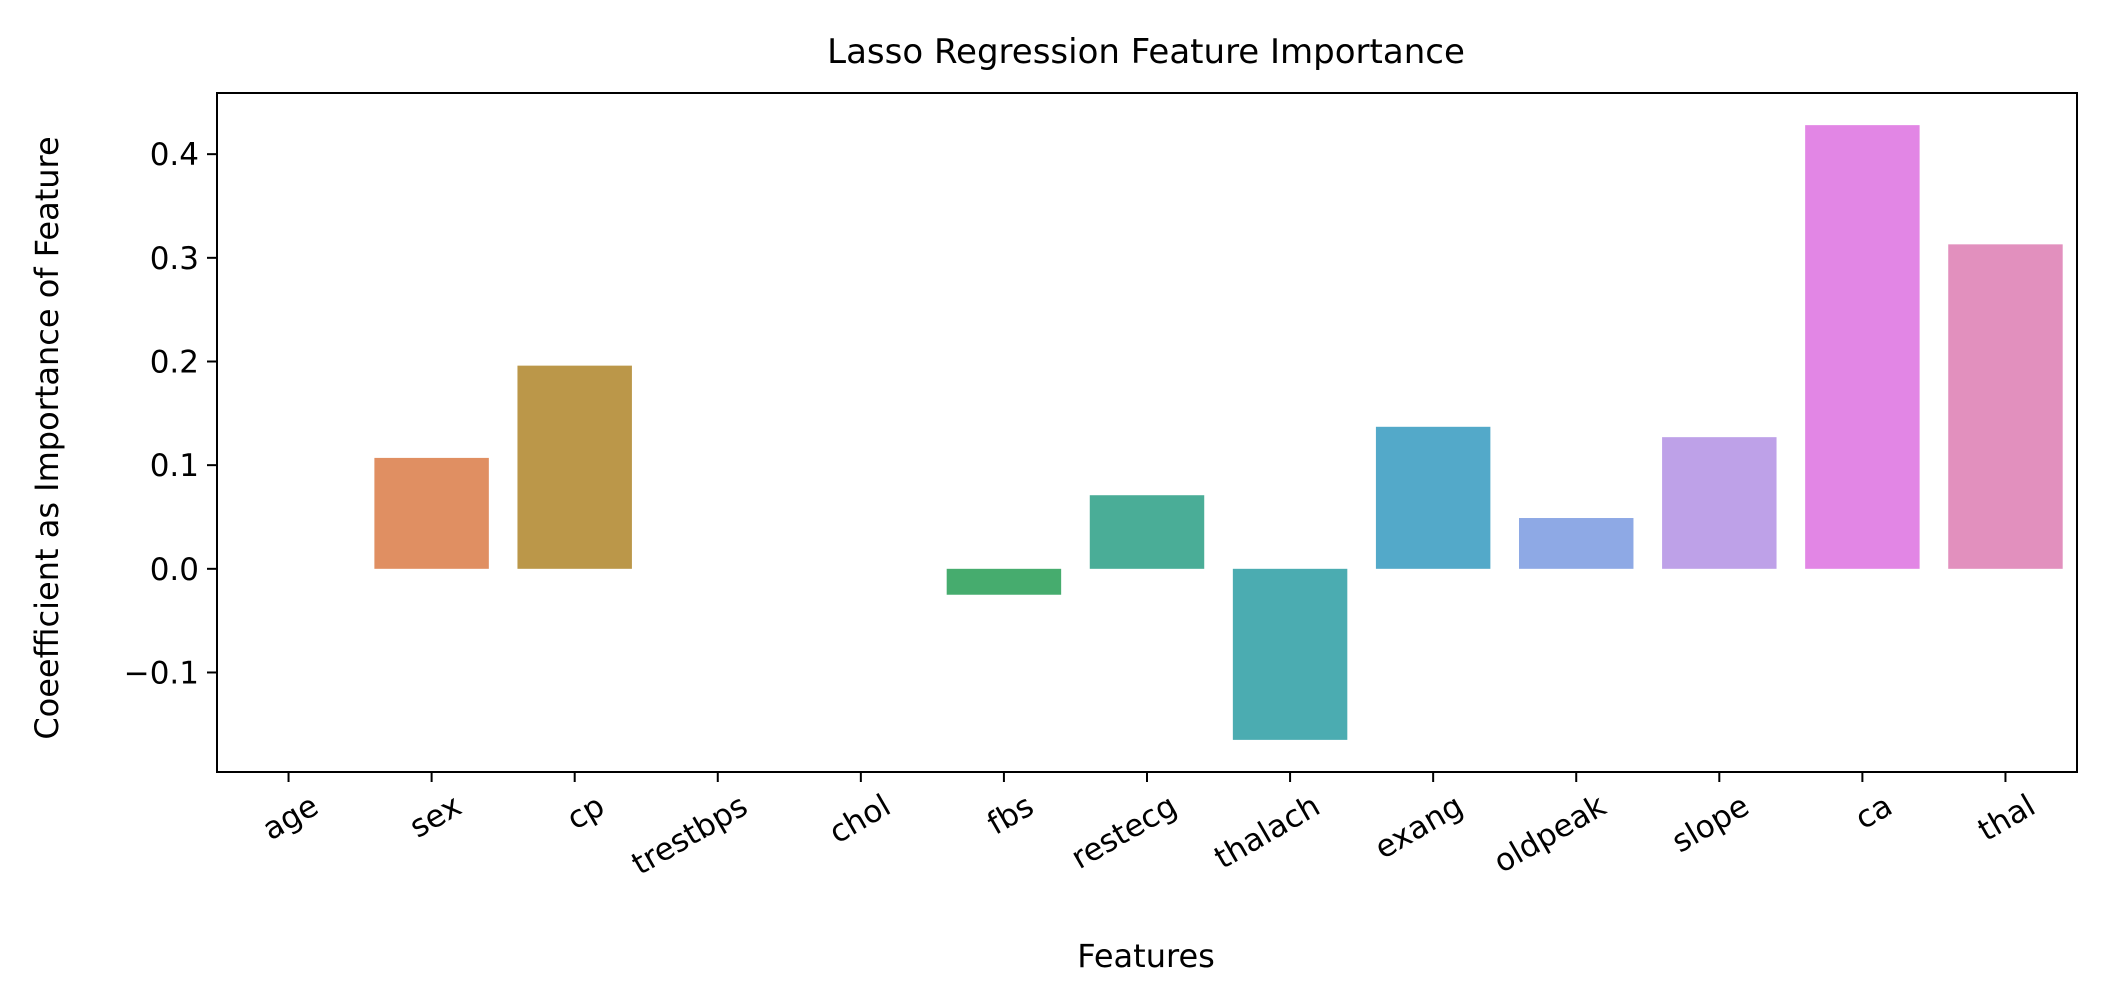 The image size is (2106, 1008). Describe the element at coordinates (1719, 503) in the screenshot. I see `bar-slope` at that location.